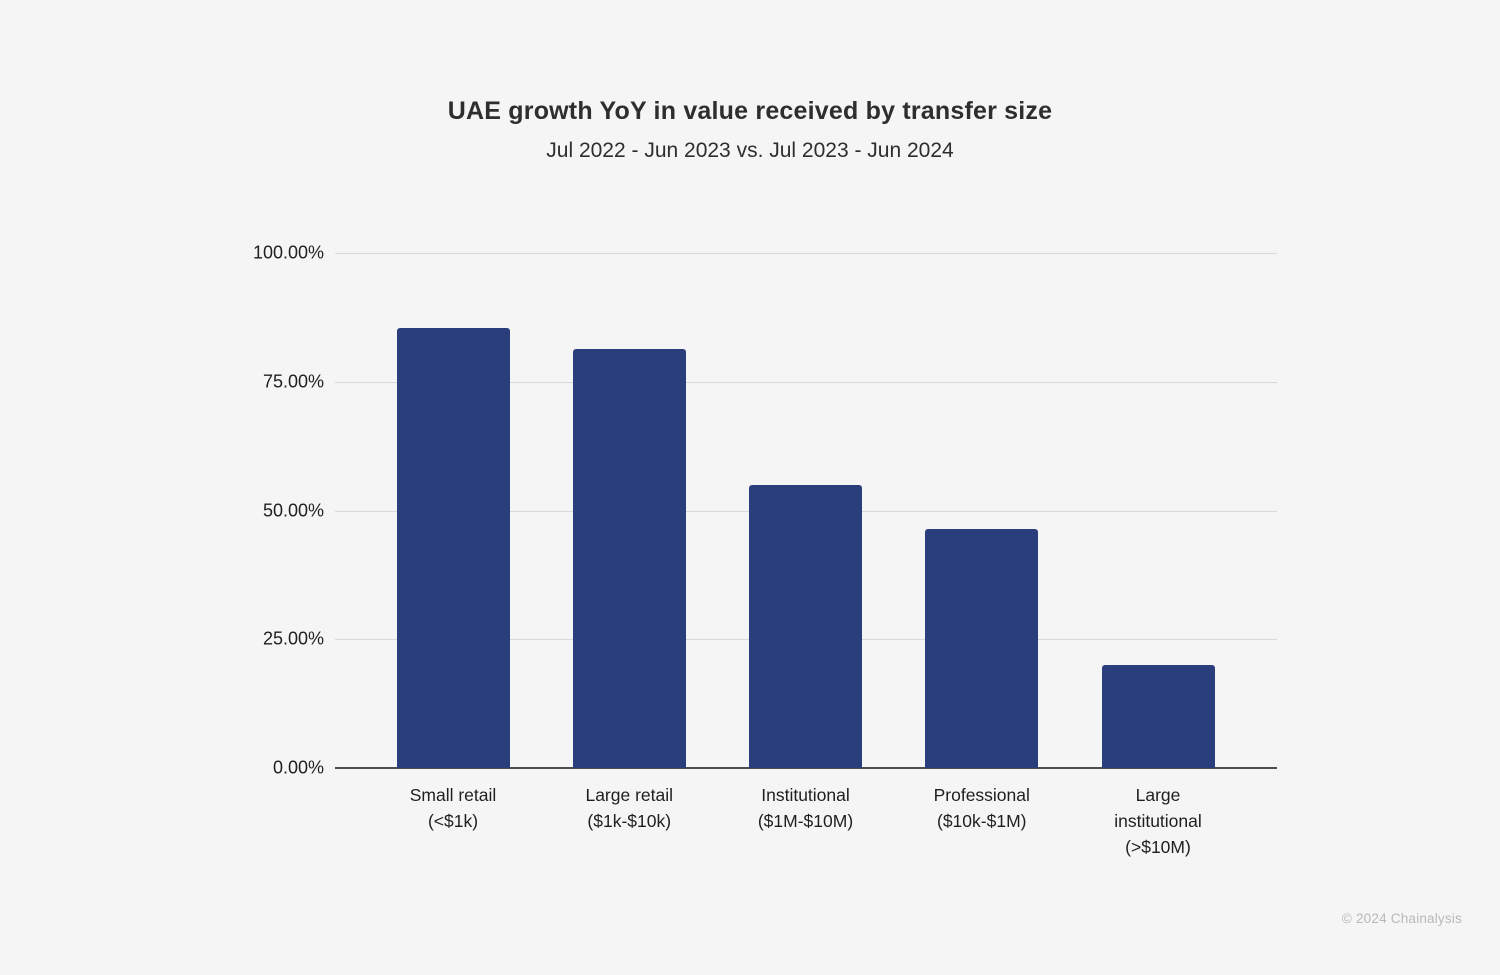  What do you see at coordinates (298, 767) in the screenshot?
I see `y-axis-tick-label: 0.00%` at bounding box center [298, 767].